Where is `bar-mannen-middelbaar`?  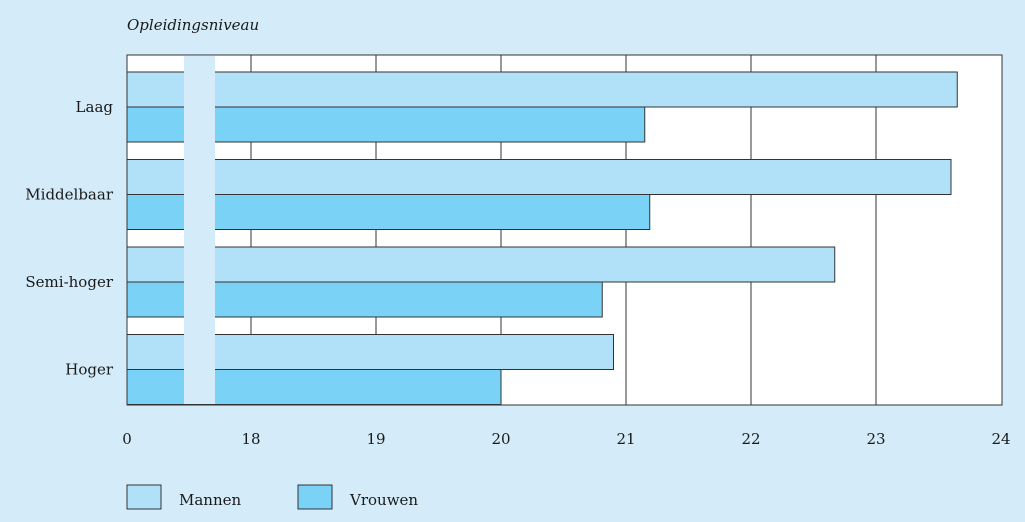 bar-mannen-middelbaar is located at coordinates (539, 177).